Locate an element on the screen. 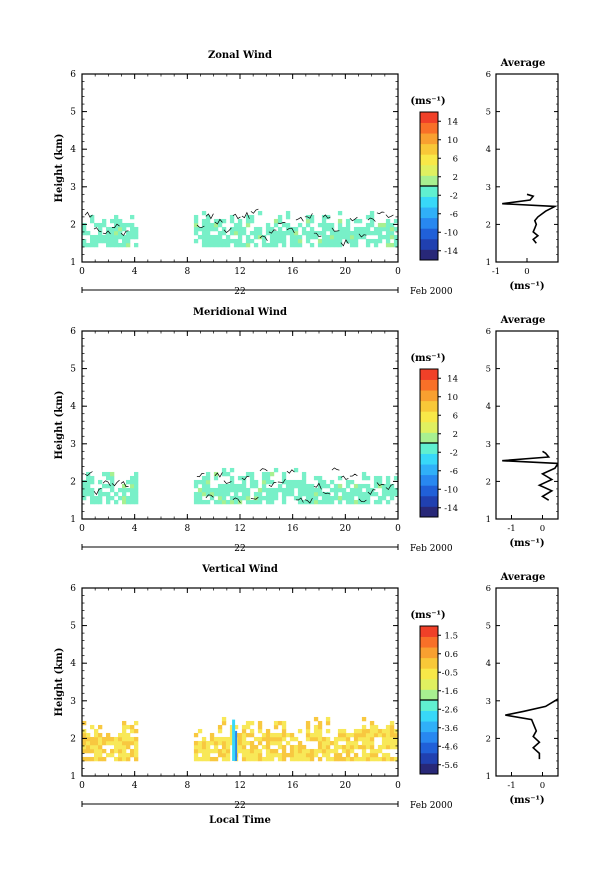  x-tick-label: 16 is located at coordinates (293, 786).